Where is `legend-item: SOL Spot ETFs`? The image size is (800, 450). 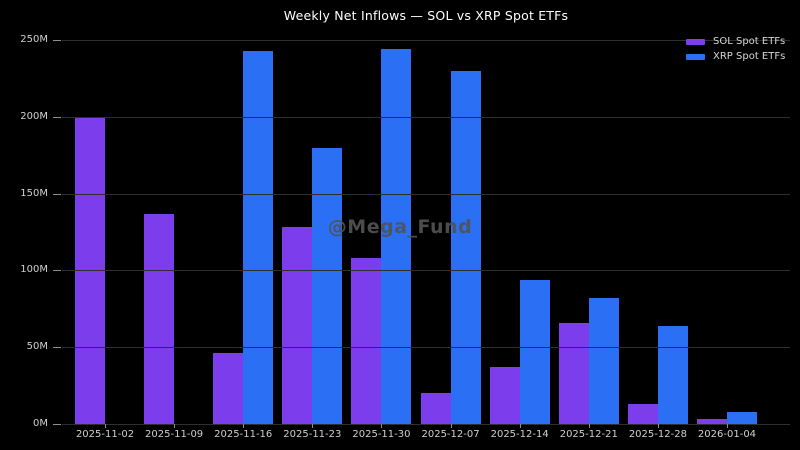 legend-item: SOL Spot ETFs is located at coordinates (735, 41).